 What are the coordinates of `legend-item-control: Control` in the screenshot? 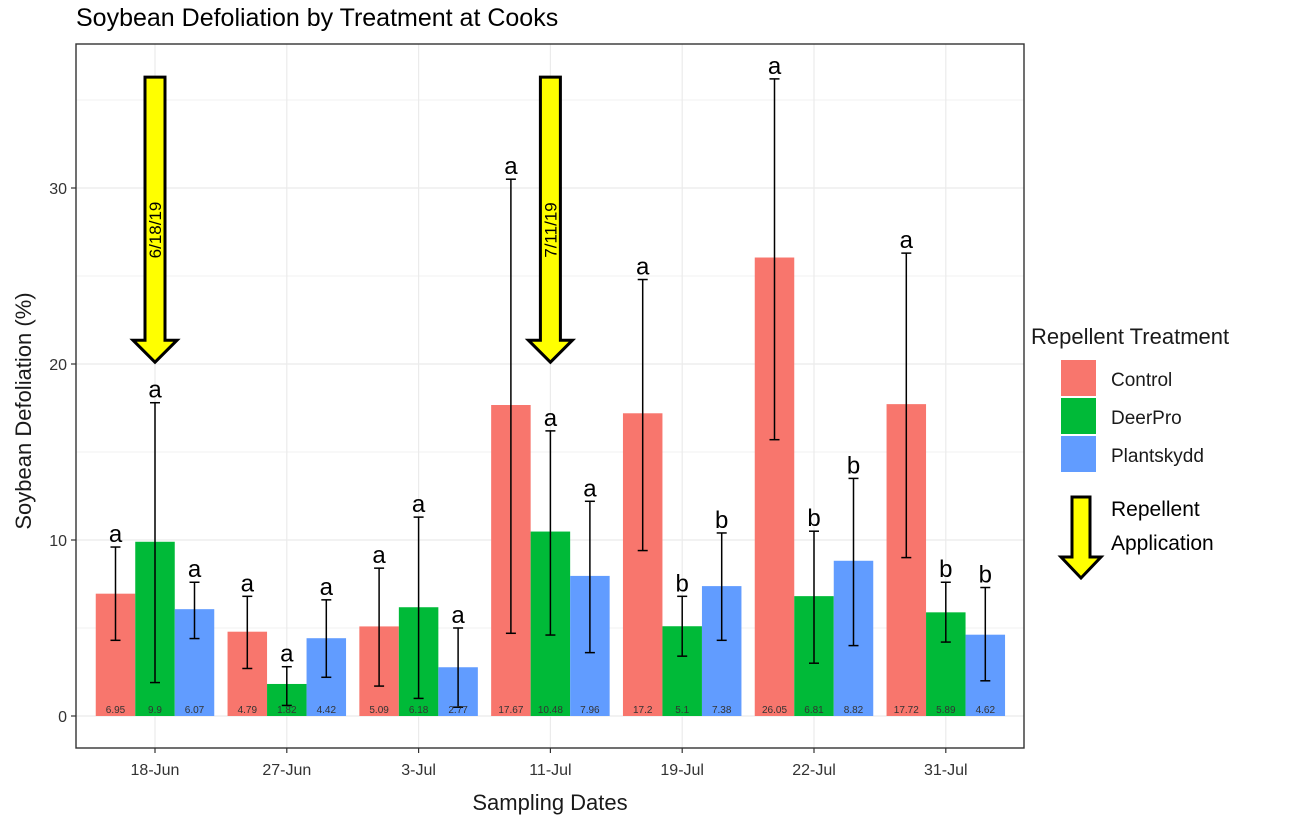 It's located at (1116, 378).